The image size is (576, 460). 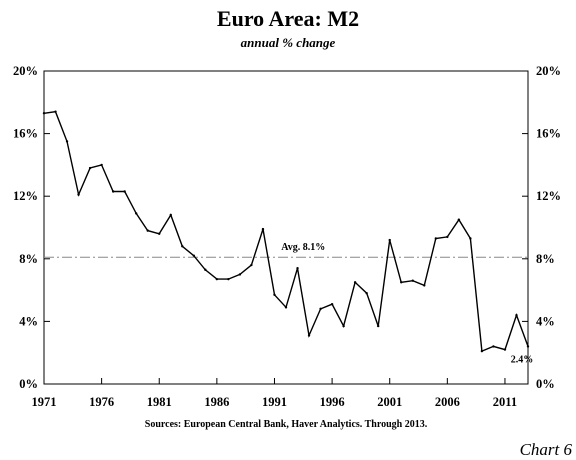 What do you see at coordinates (288, 42) in the screenshot?
I see `chart-subtitle: annual % change` at bounding box center [288, 42].